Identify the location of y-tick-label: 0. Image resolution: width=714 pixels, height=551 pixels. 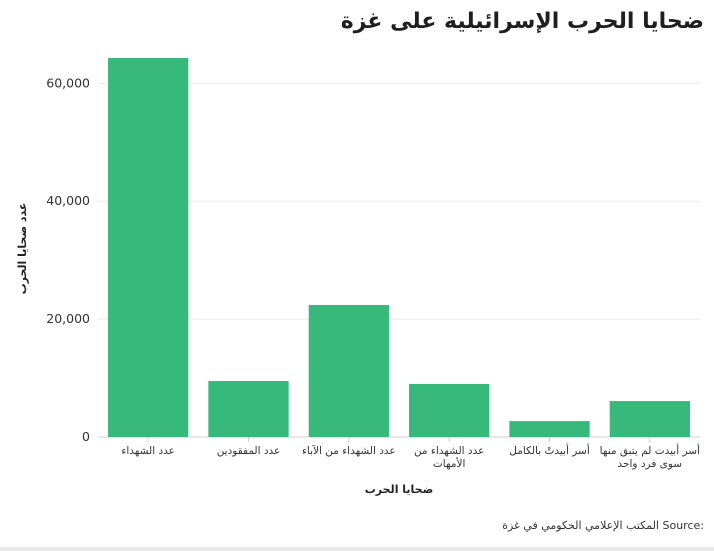
(86, 436).